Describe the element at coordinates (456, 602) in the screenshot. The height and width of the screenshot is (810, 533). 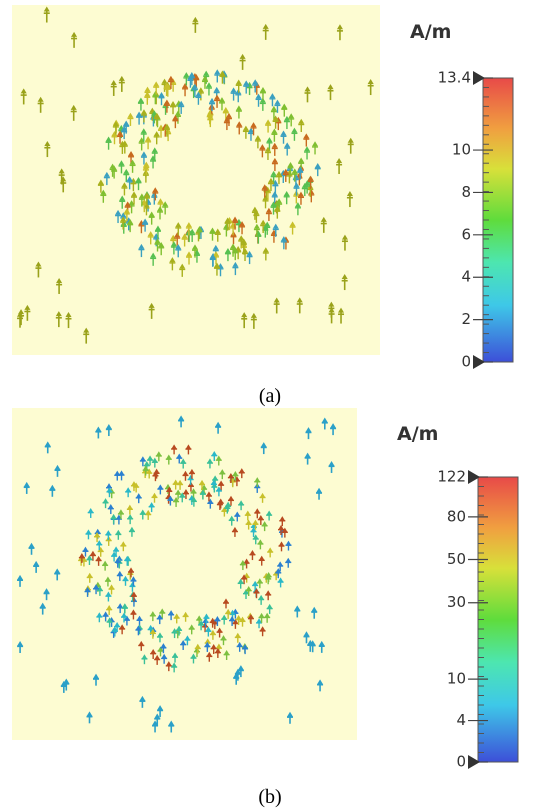
I see `tick-label: 30` at that location.